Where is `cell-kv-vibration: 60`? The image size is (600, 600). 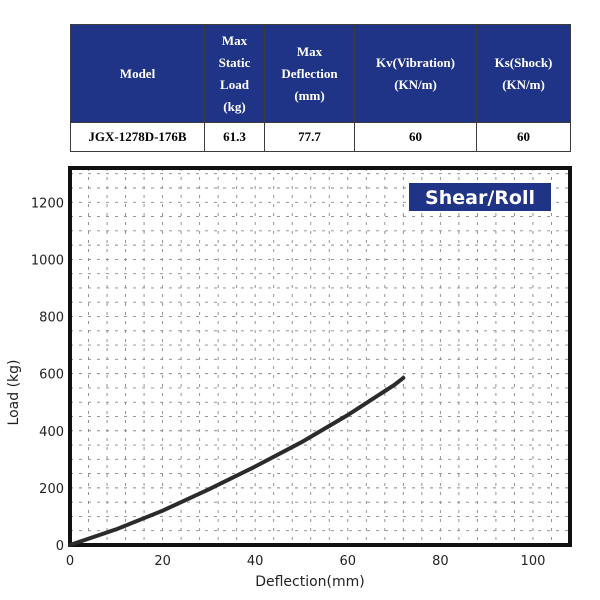
cell-kv-vibration: 60 is located at coordinates (415, 137).